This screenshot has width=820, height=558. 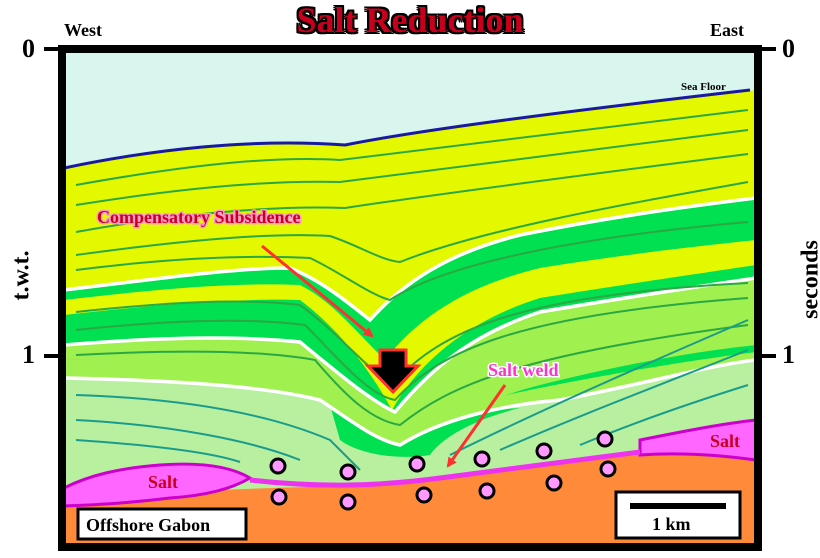 I want to click on location-box, so click(x=162, y=524).